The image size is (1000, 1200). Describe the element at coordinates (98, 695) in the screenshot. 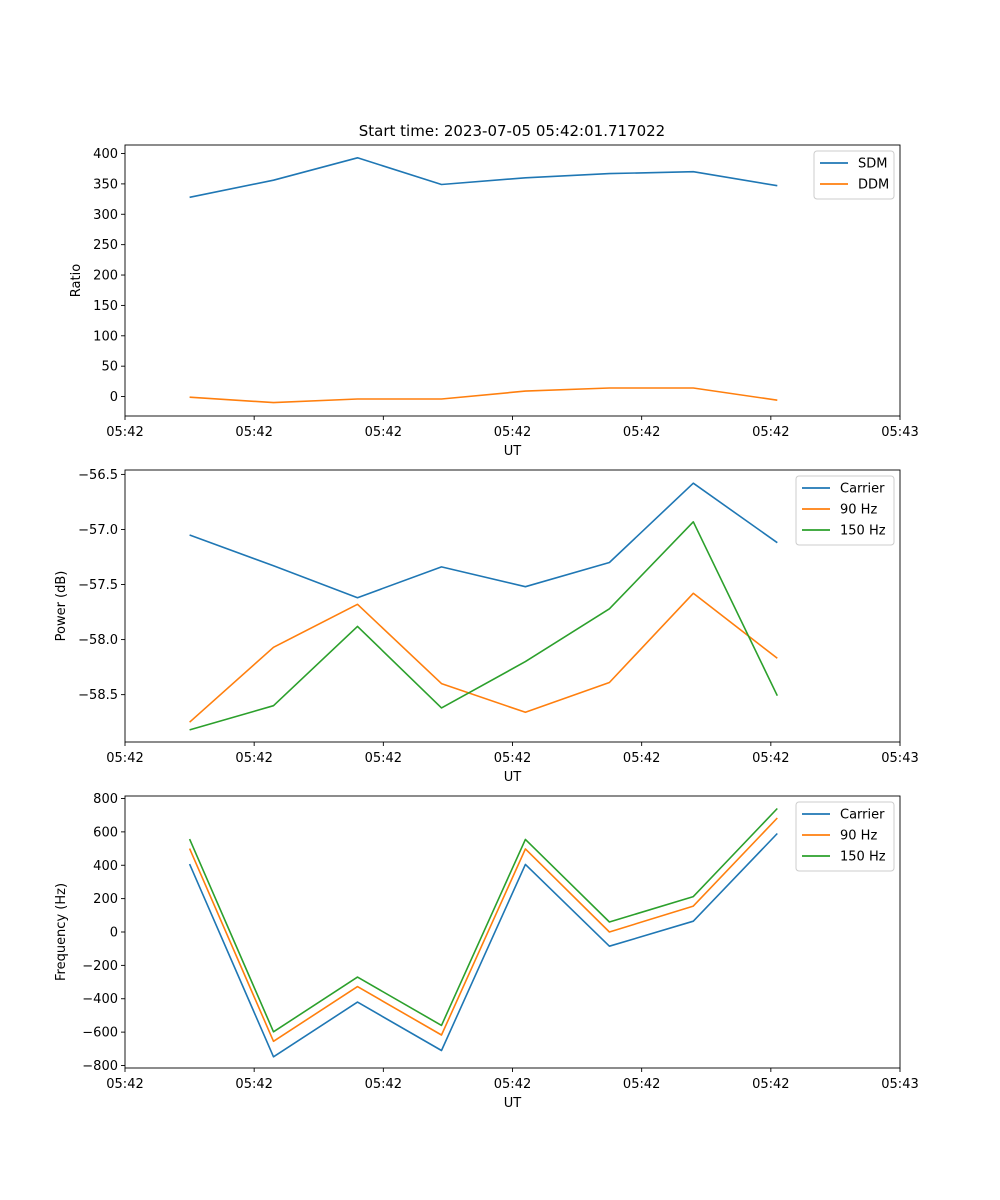

I see `y-tick-label: −58.5` at that location.